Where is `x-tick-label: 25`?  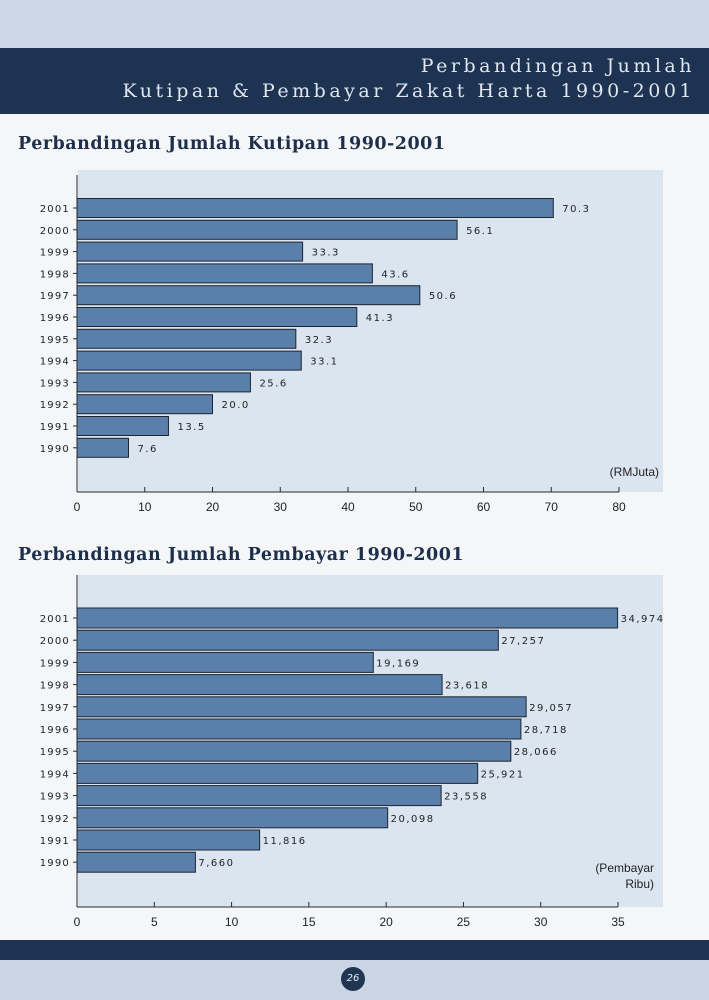 x-tick-label: 25 is located at coordinates (464, 922).